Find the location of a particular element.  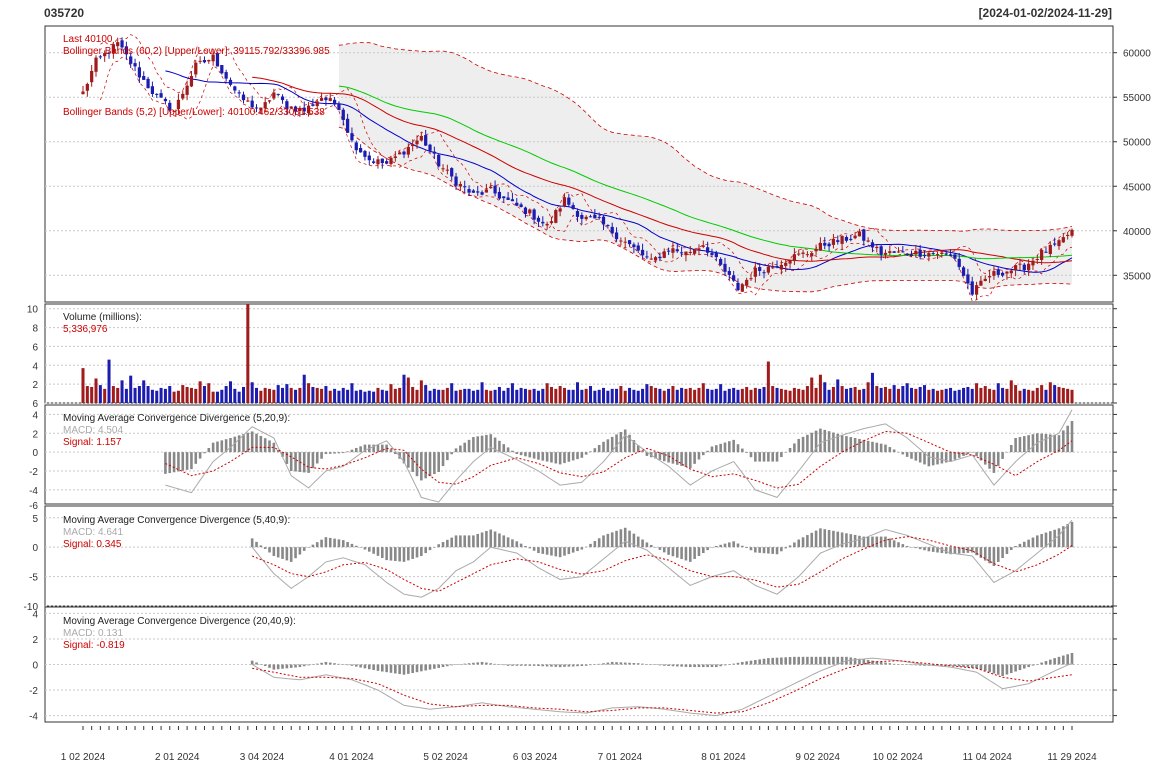

volume-ytick-label: 6 is located at coordinates (35, 347).